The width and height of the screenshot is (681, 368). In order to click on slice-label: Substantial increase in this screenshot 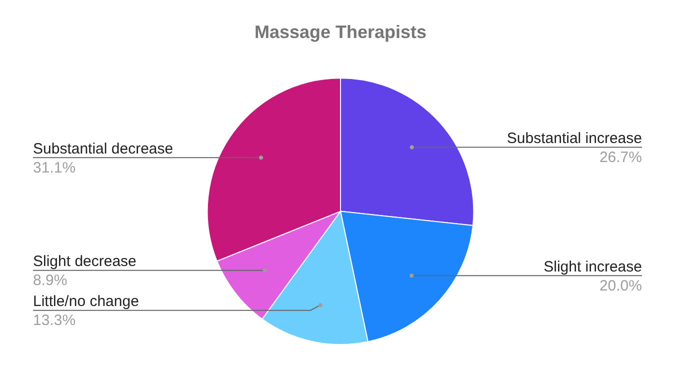, I will do `click(574, 138)`.